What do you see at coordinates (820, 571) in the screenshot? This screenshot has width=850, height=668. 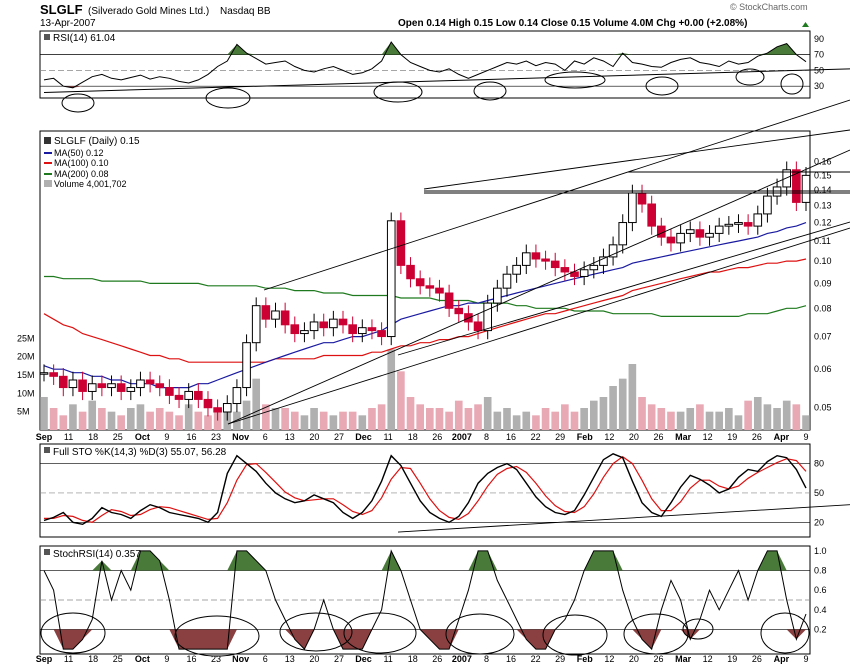 I see `stochrsi-tick: 0.8` at bounding box center [820, 571].